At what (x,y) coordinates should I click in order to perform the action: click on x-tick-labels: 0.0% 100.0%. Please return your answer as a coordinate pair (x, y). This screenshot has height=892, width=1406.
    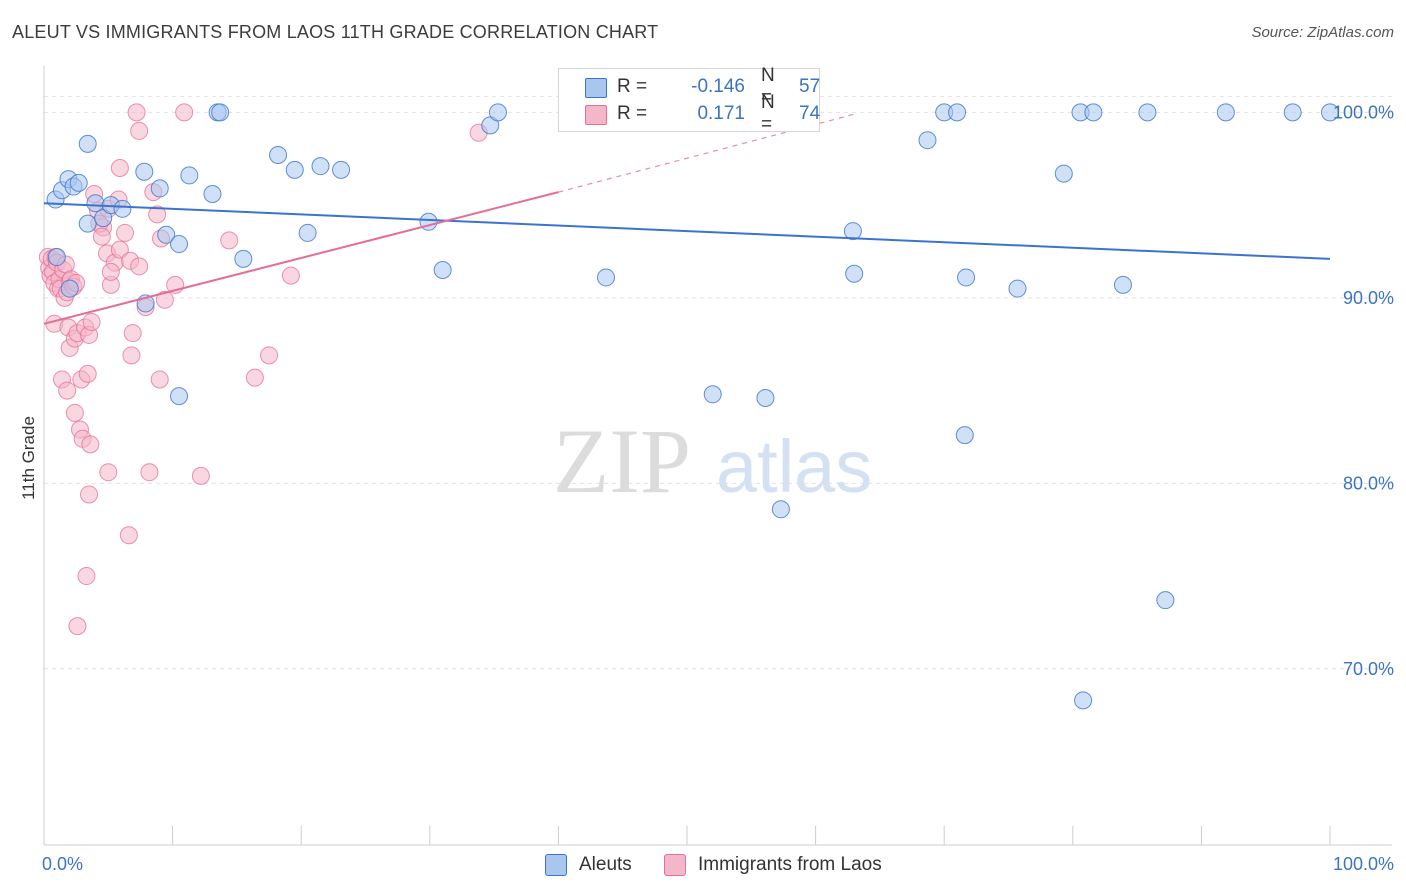
    Looking at the image, I should click on (718, 864).